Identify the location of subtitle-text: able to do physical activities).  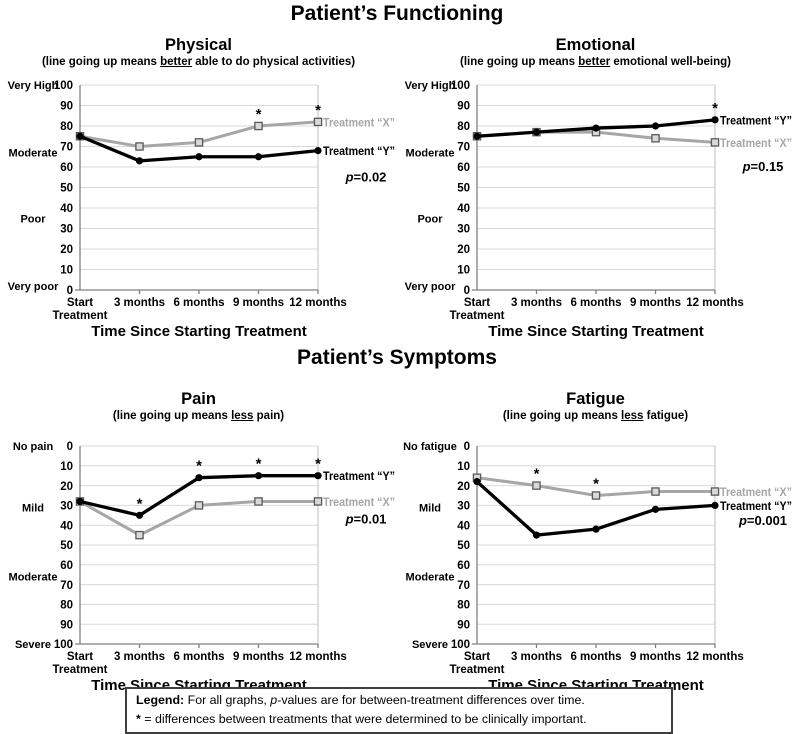
(274, 61).